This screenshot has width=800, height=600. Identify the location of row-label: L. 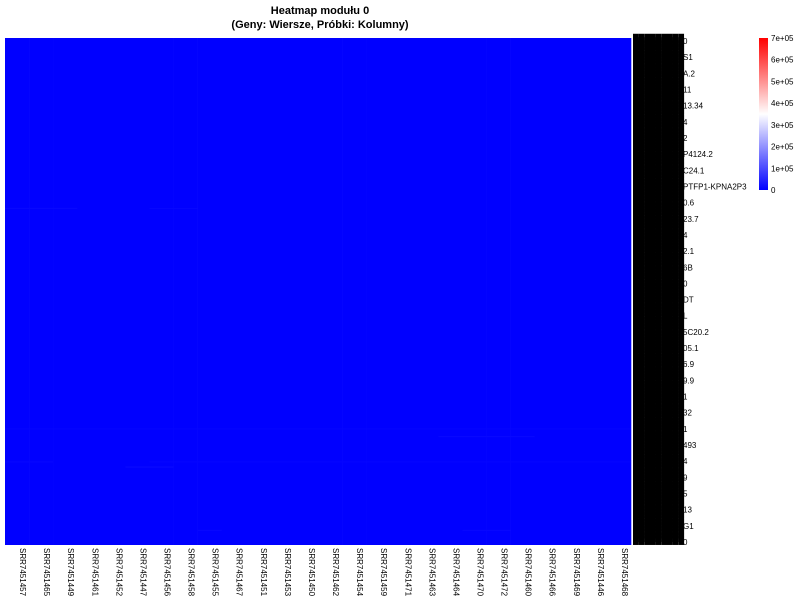
(685, 316).